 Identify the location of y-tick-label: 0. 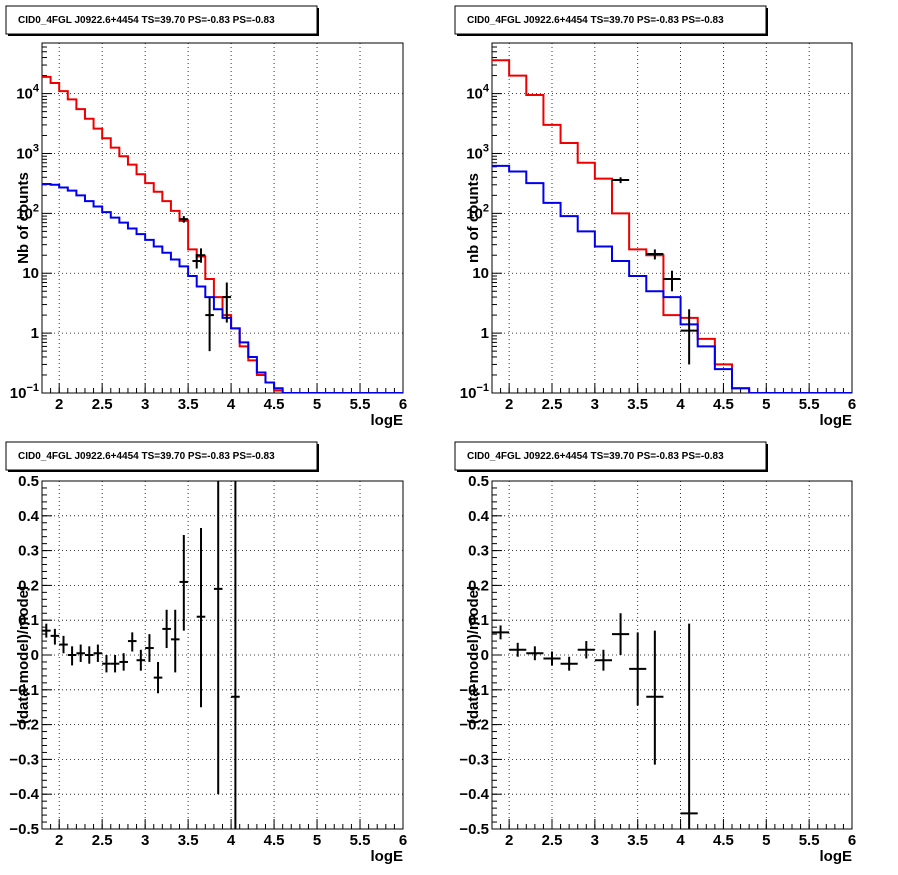
(35, 655).